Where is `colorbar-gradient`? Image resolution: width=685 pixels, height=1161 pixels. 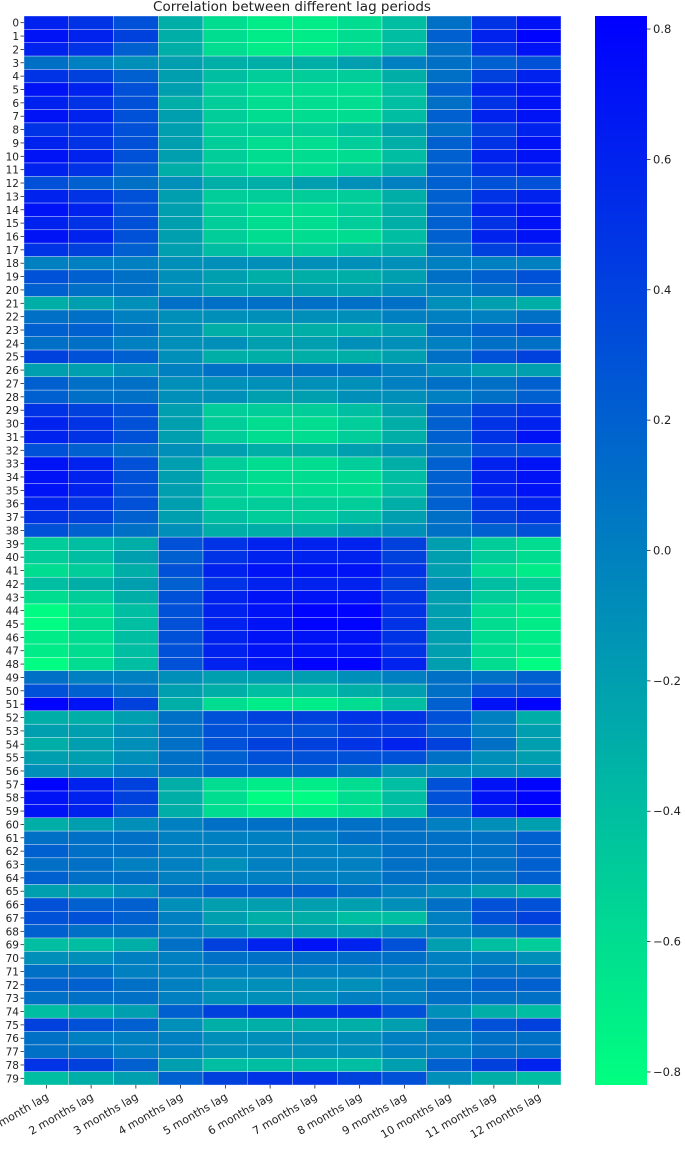 colorbar-gradient is located at coordinates (621, 550).